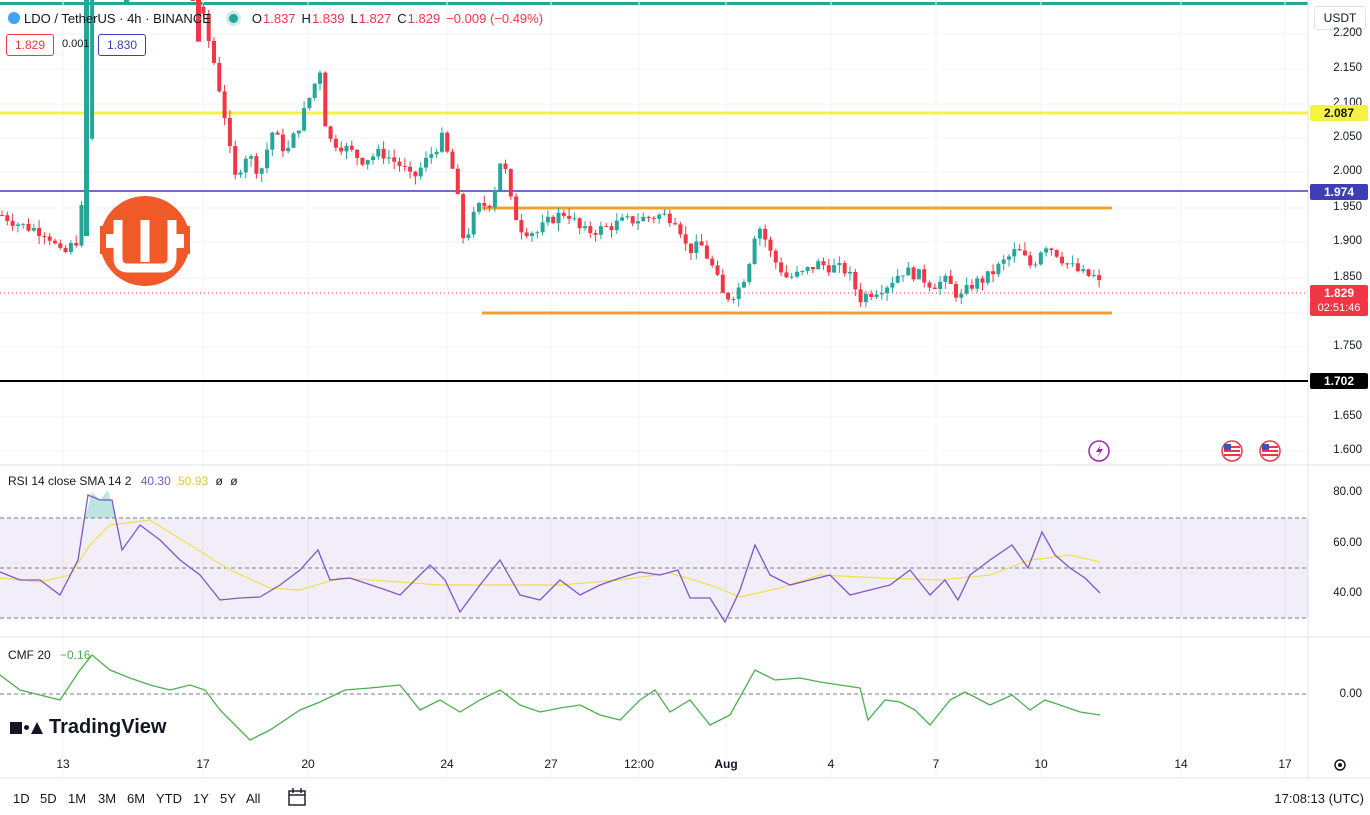 The width and height of the screenshot is (1370, 815). I want to click on sell-button: 1.829, so click(30, 45).